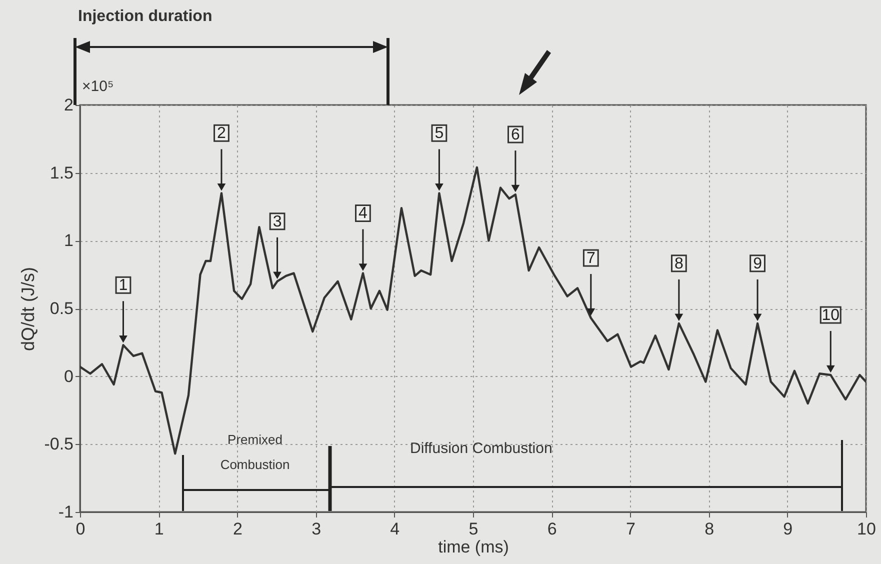  Describe the element at coordinates (145, 17) in the screenshot. I see `text: Injection duration` at that location.